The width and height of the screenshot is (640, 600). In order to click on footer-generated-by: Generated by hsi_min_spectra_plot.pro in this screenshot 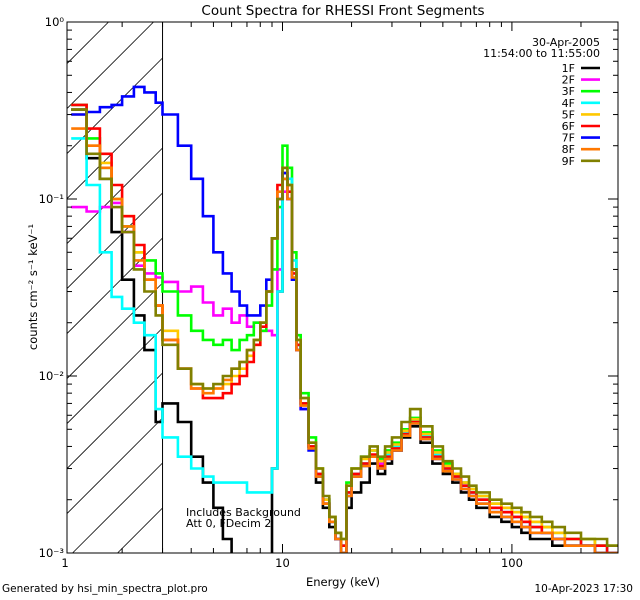, I will do `click(105, 589)`.